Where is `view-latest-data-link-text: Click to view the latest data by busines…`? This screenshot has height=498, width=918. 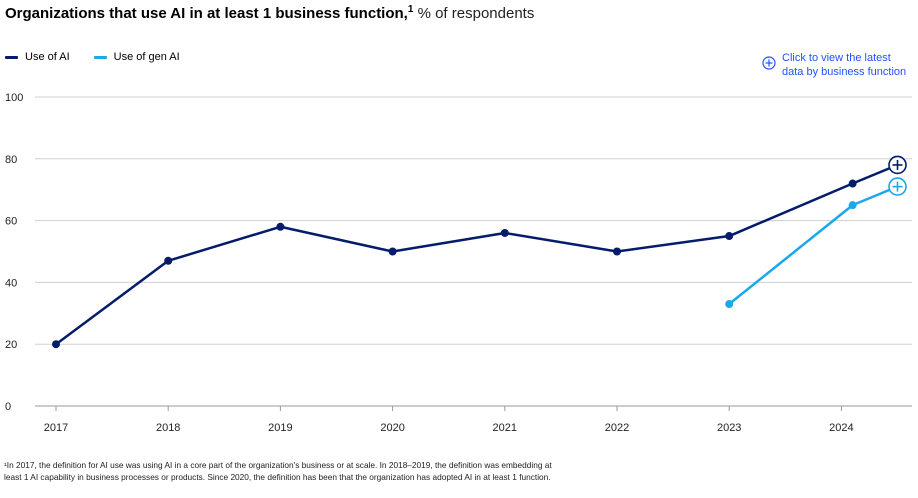
view-latest-data-link-text: Click to view the latest data by busines… is located at coordinates (846, 65).